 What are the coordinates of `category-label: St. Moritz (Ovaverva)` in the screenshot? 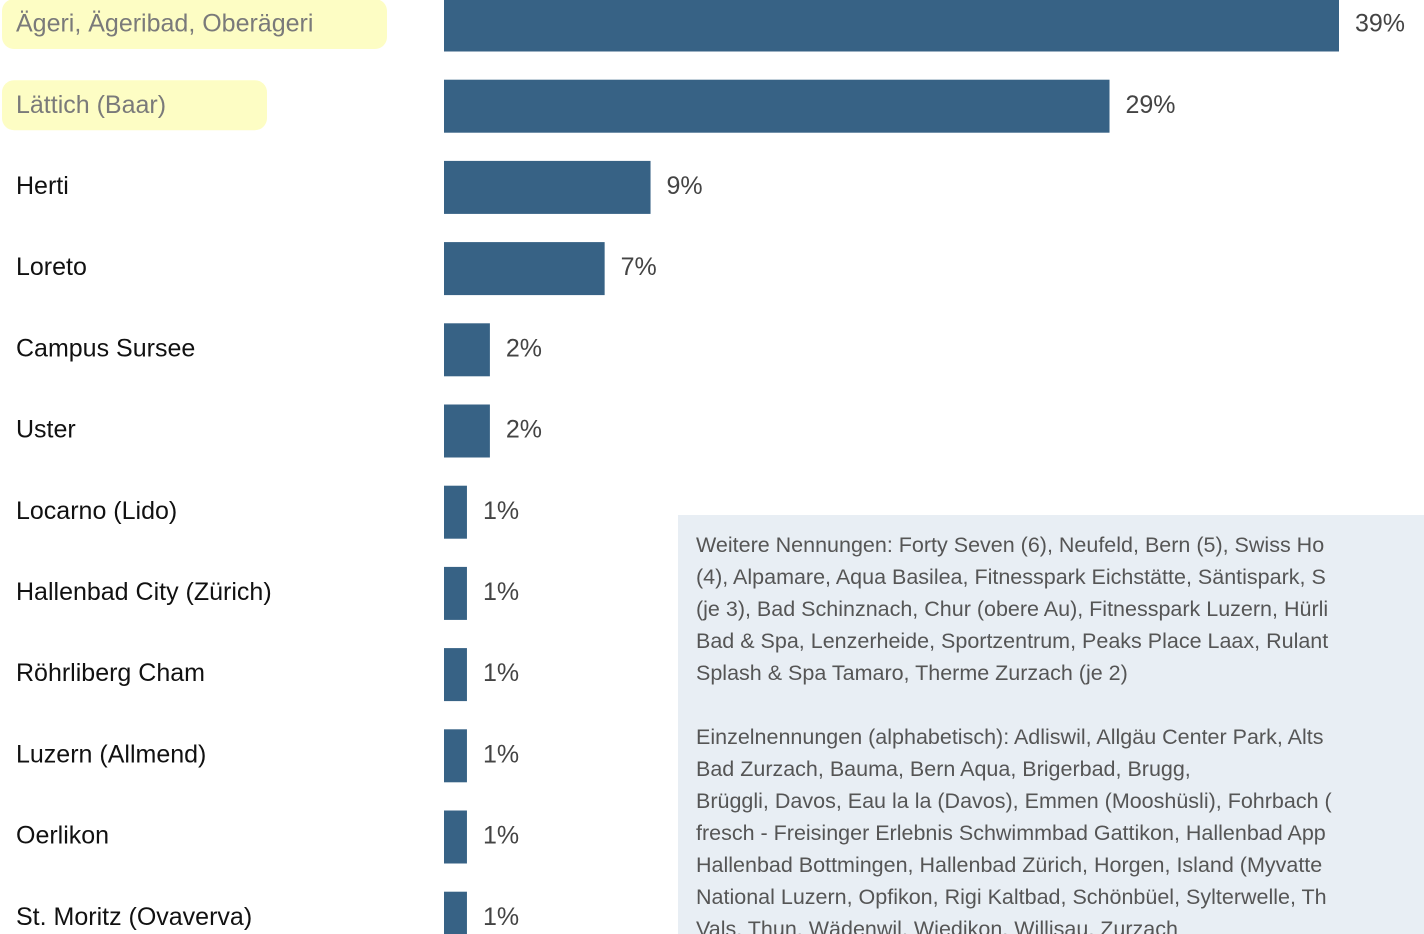 It's located at (134, 917).